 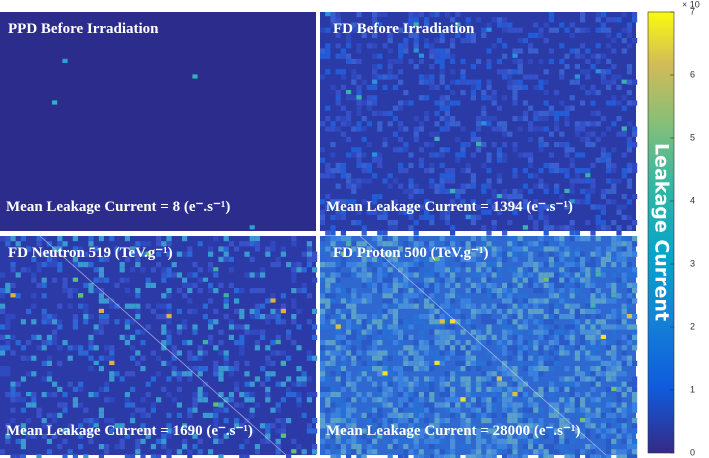 What do you see at coordinates (624, 81) in the screenshot?
I see `hot-pixel` at bounding box center [624, 81].